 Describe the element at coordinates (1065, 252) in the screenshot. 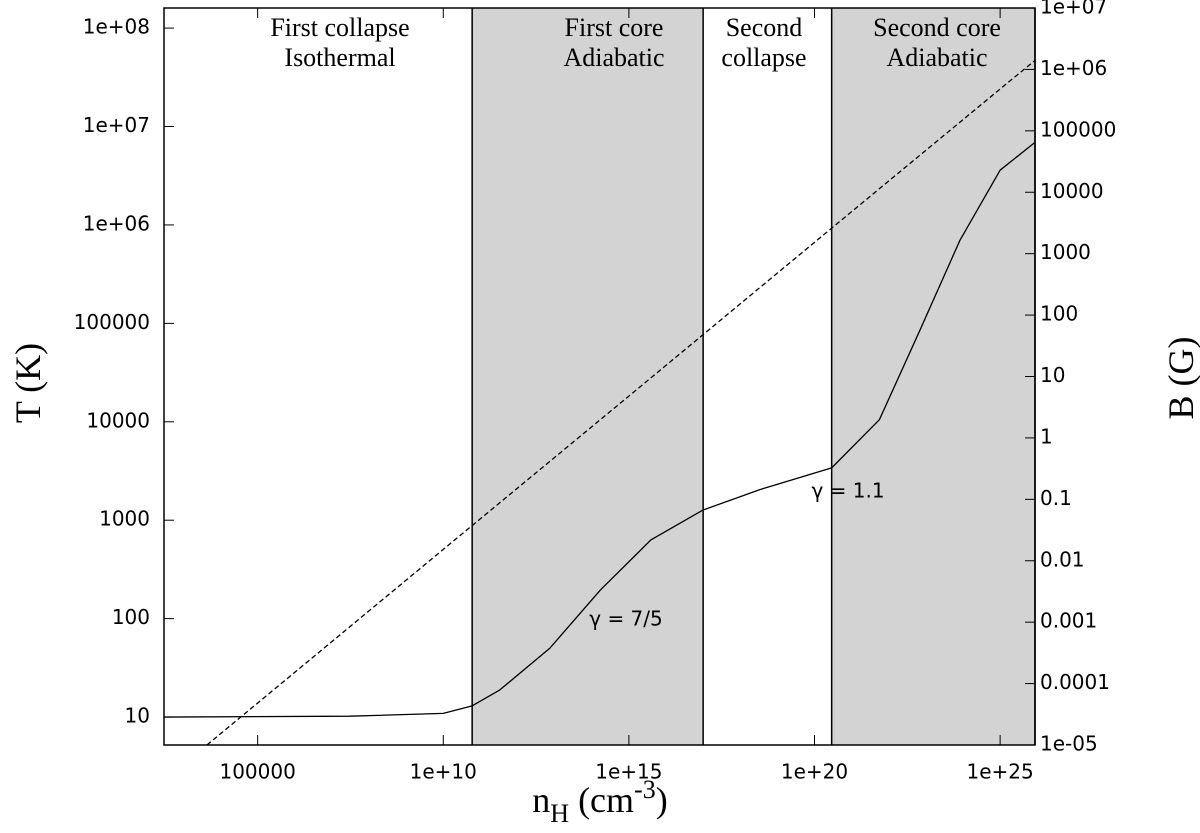

I see `y2-tick-label: 1000` at that location.